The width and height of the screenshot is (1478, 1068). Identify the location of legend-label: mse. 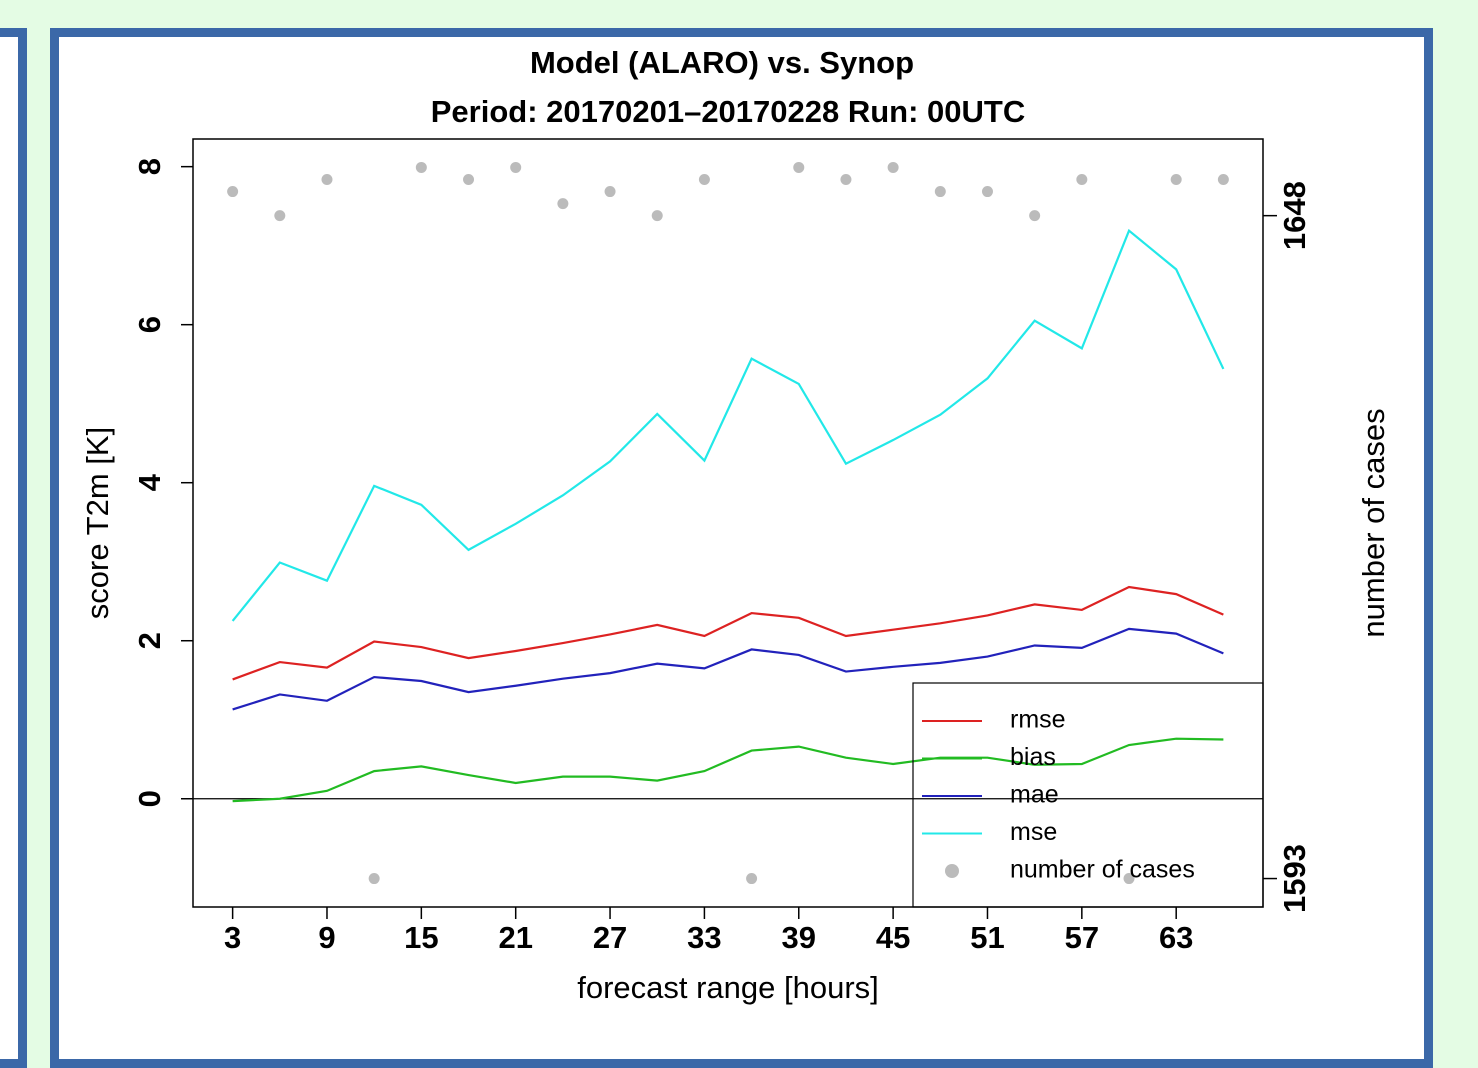
(1033, 832).